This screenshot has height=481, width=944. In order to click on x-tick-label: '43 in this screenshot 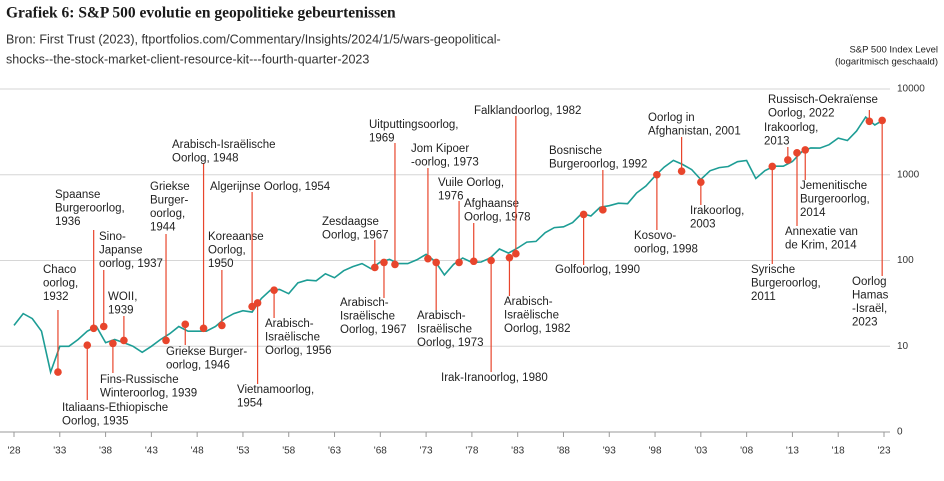, I will do `click(151, 451)`.